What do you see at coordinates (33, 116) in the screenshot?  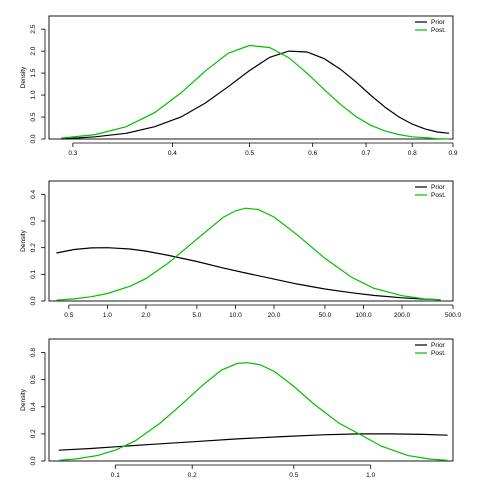 I see `y-tick-label: 0.5` at bounding box center [33, 116].